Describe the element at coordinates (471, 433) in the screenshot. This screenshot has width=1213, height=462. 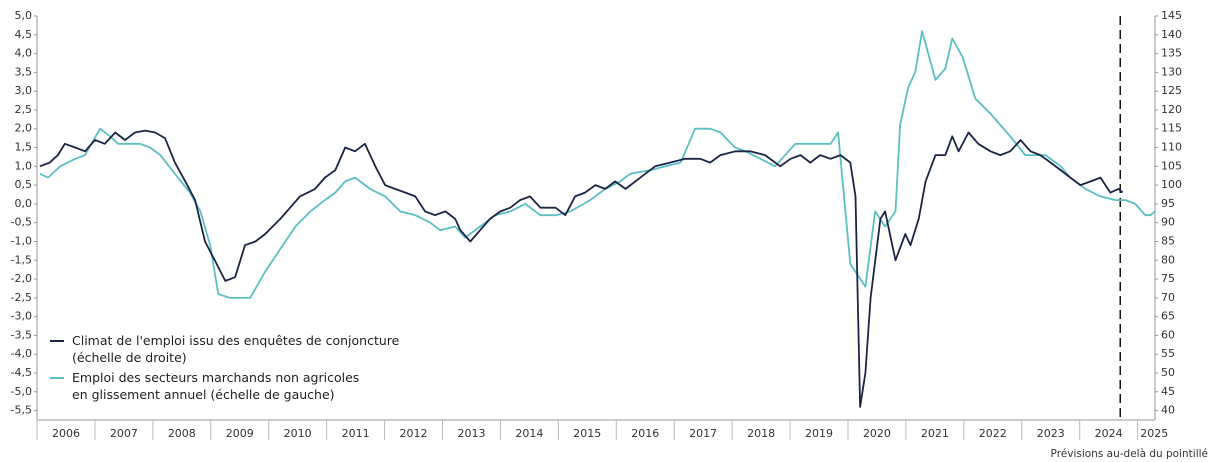
I see `x-tick-label: 2013` at that location.